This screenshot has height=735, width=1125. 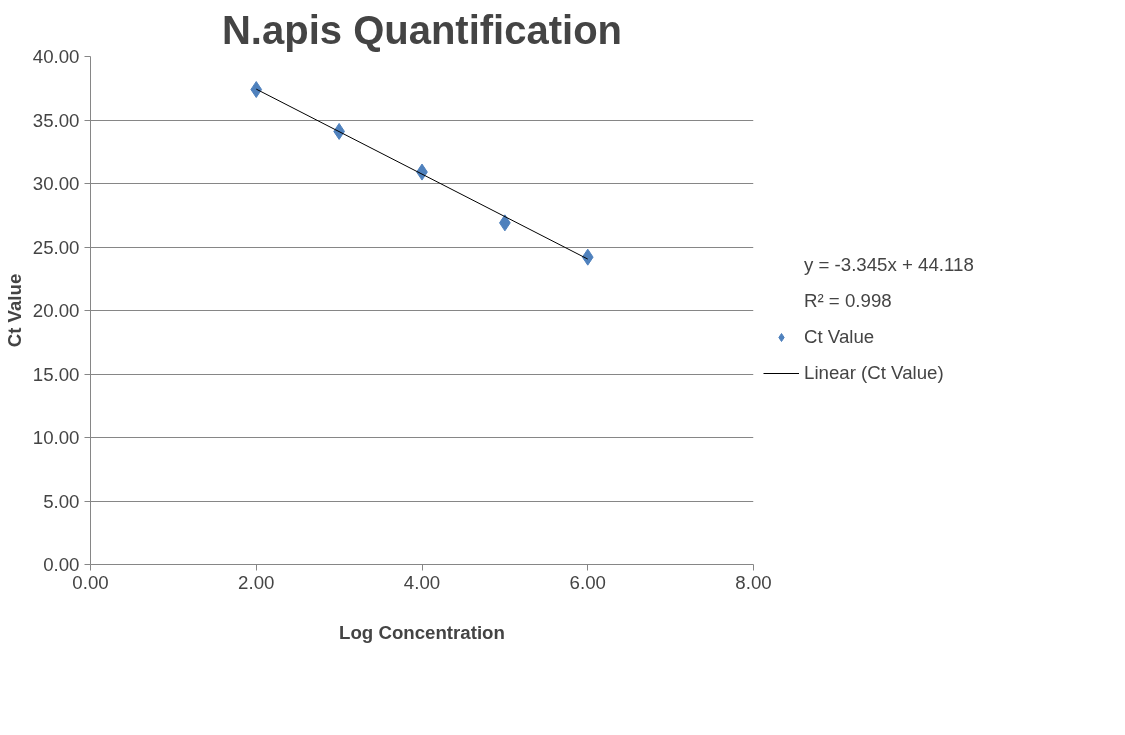 What do you see at coordinates (56, 56) in the screenshot?
I see `y-tick-label: 40.00` at bounding box center [56, 56].